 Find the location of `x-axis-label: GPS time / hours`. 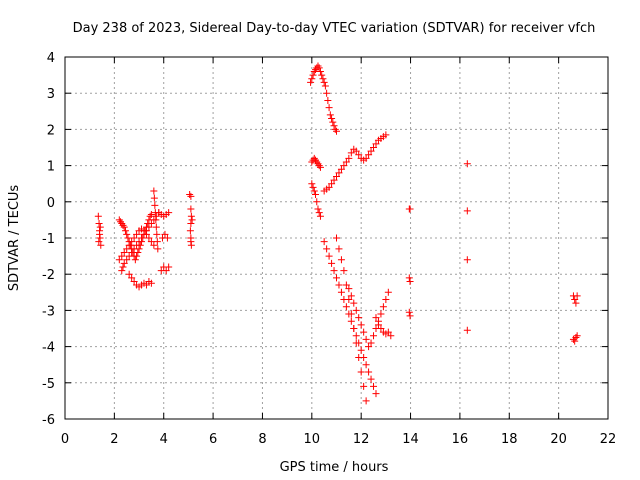

x-axis-label: GPS time / hours is located at coordinates (334, 467).